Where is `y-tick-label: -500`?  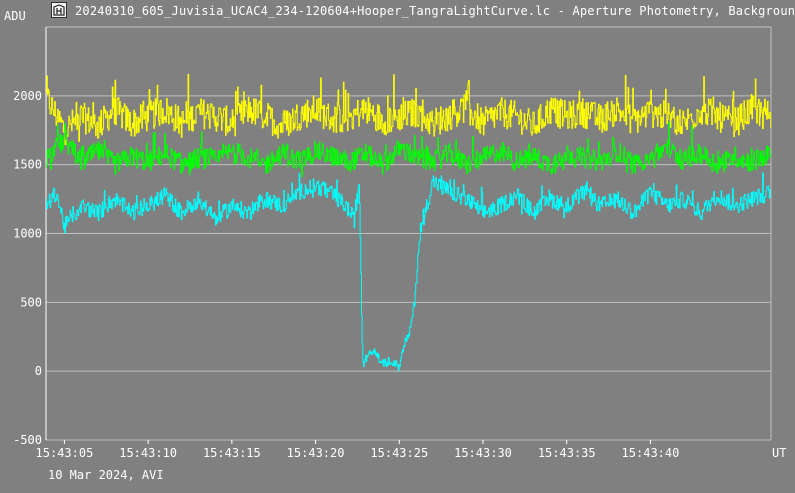 y-tick-label: -500 is located at coordinates (27, 440).